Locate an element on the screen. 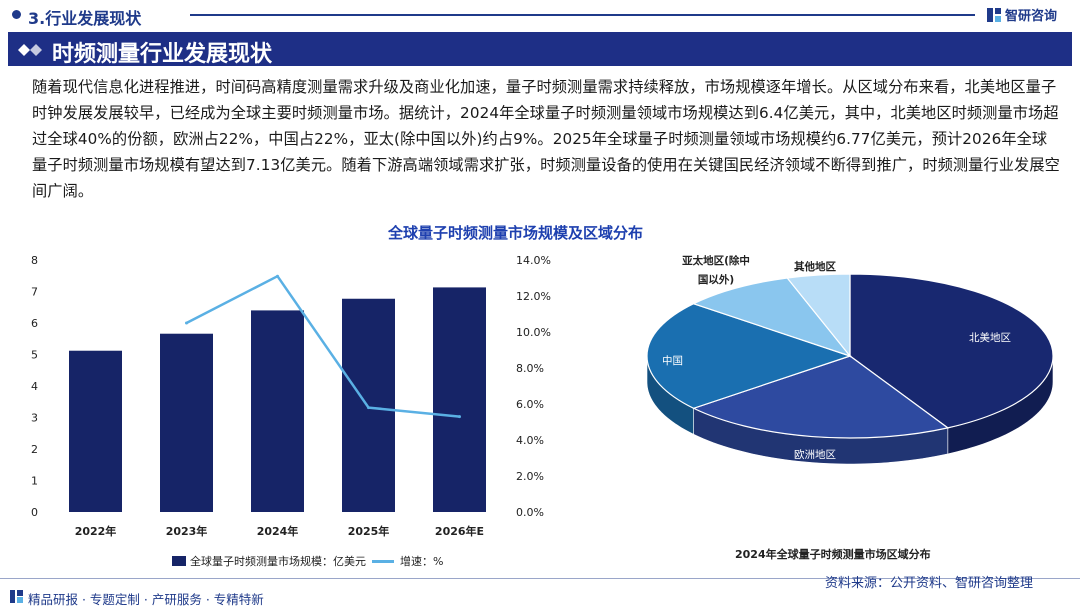 This screenshot has width=1080, height=606. x-tick-label: 2023年 is located at coordinates (187, 531).